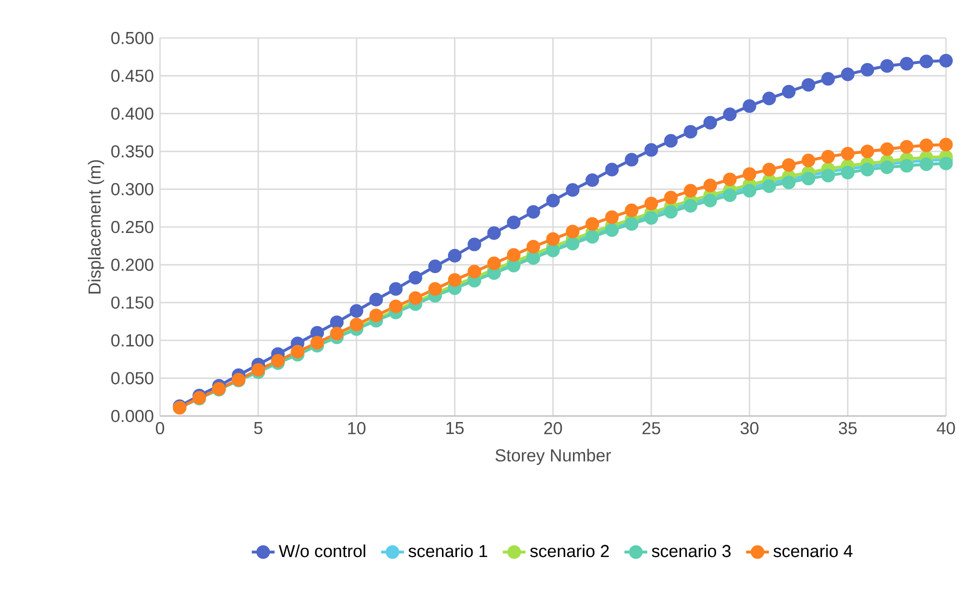  Describe the element at coordinates (132, 189) in the screenshot. I see `y-tick-label: 0.300` at that location.